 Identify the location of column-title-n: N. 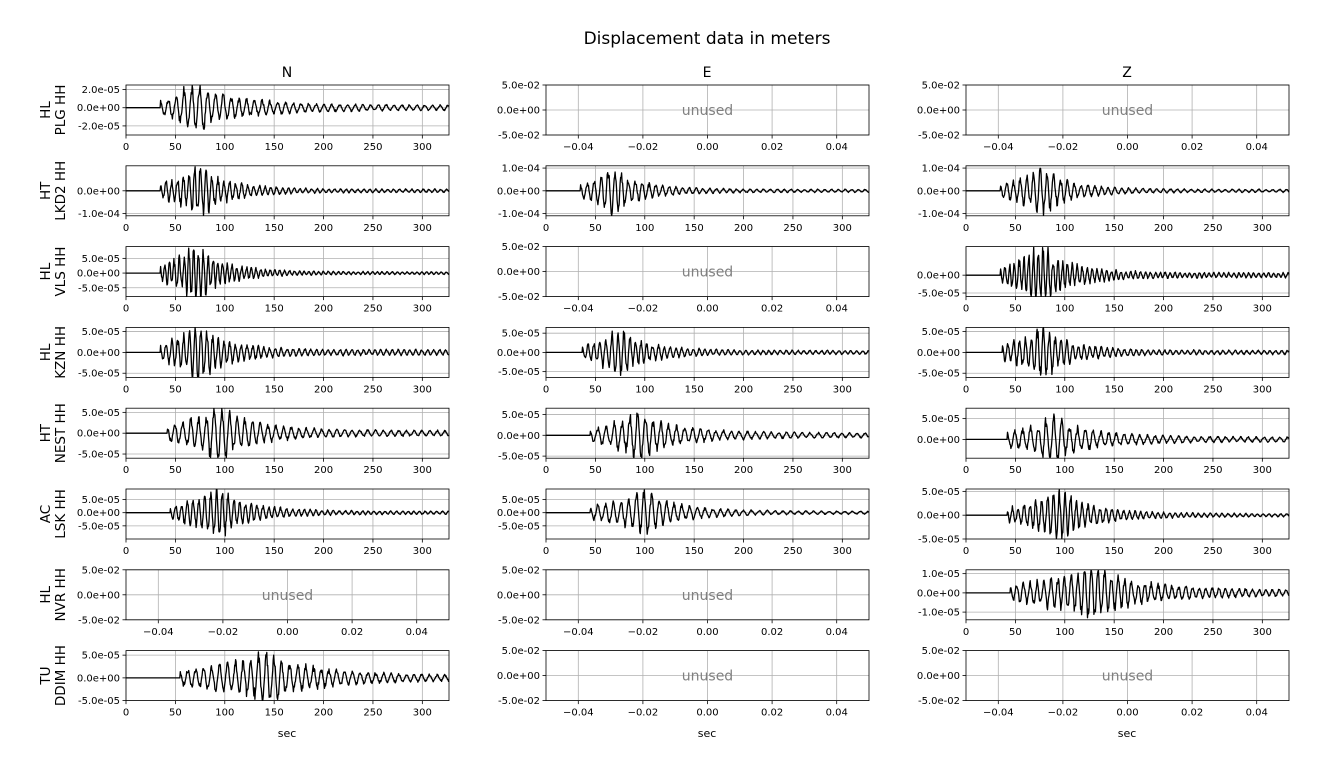
(287, 73).